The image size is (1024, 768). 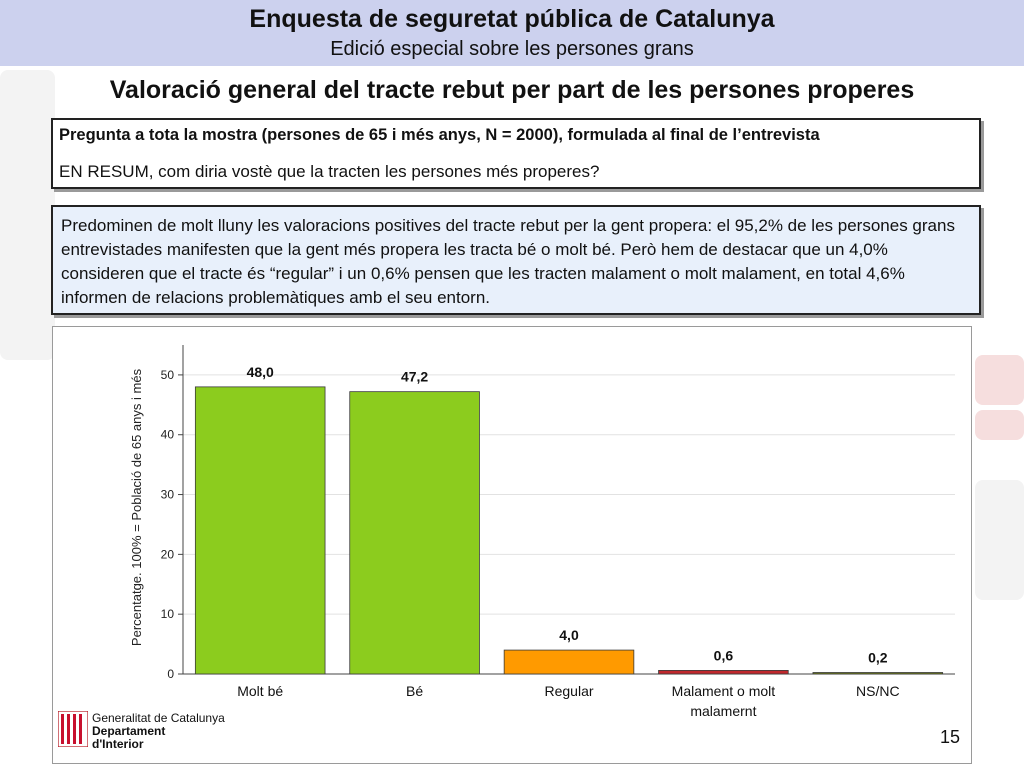 What do you see at coordinates (260, 372) in the screenshot?
I see `data-label: 48,0` at bounding box center [260, 372].